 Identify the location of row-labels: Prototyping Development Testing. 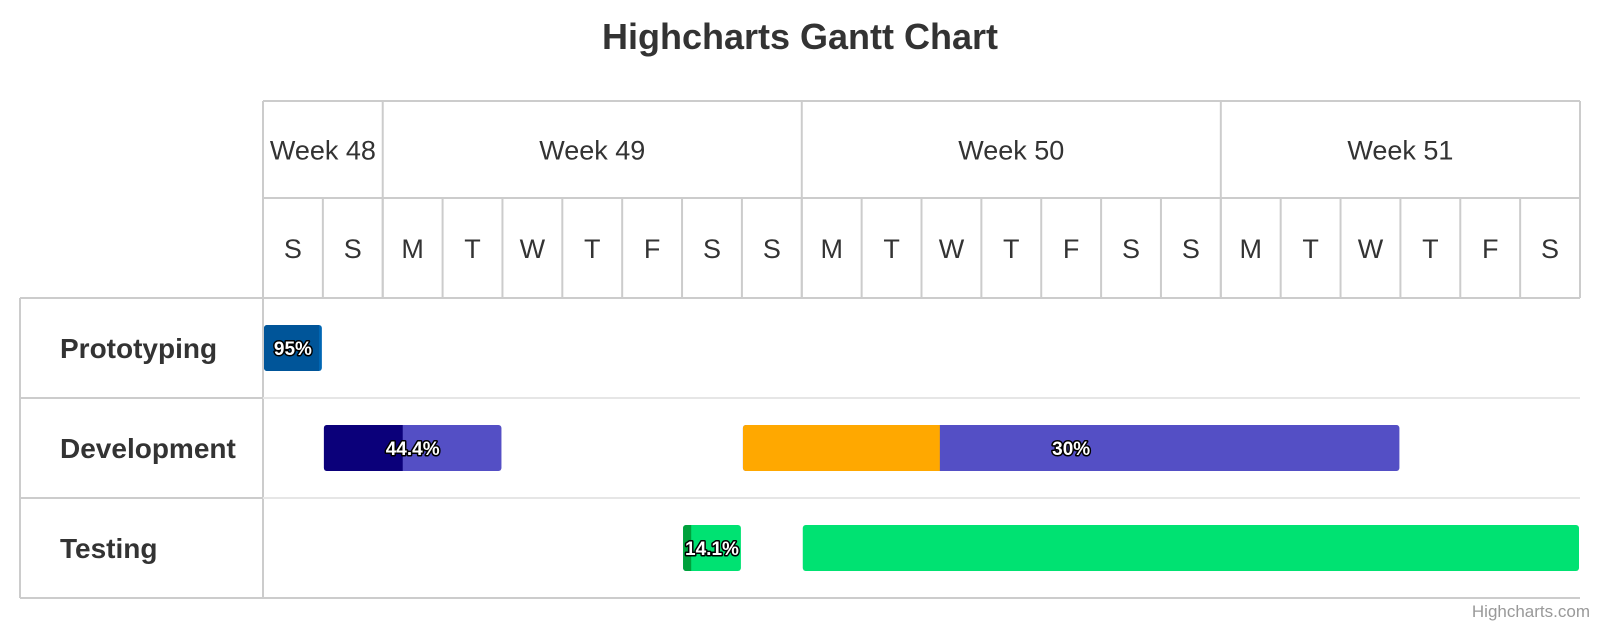
(148, 448).